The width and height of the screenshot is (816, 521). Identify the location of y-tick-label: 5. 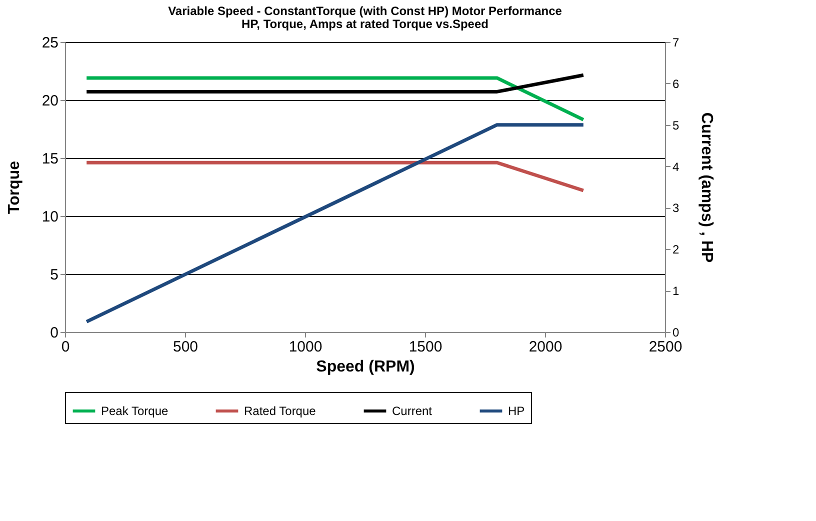
(54, 275).